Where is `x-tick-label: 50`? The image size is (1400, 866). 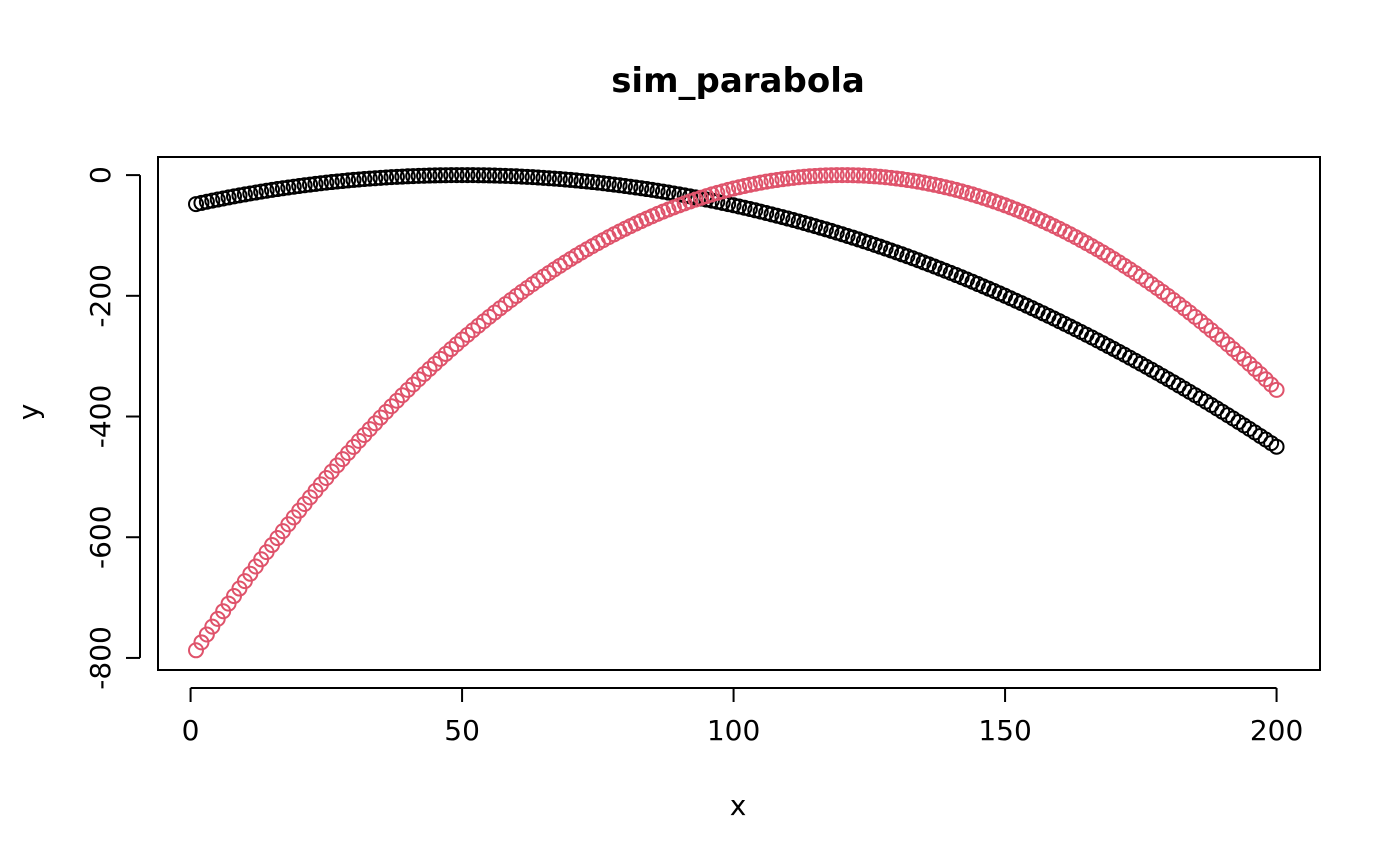 x-tick-label: 50 is located at coordinates (462, 730).